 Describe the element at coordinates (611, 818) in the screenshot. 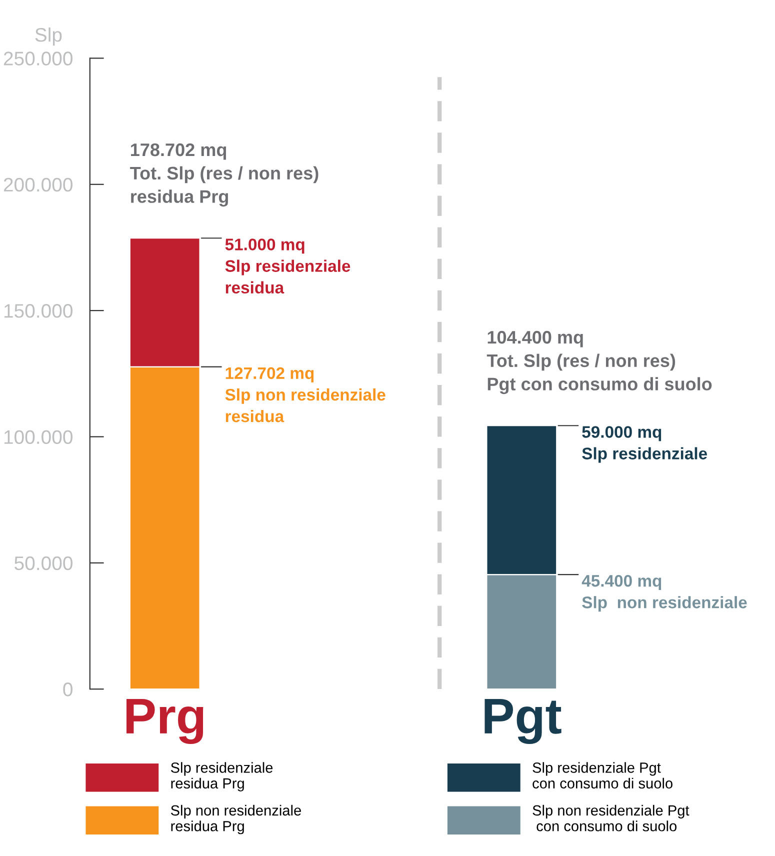

I see `legend-label: Slp non residenziale Pgt con consumo di suolo` at that location.